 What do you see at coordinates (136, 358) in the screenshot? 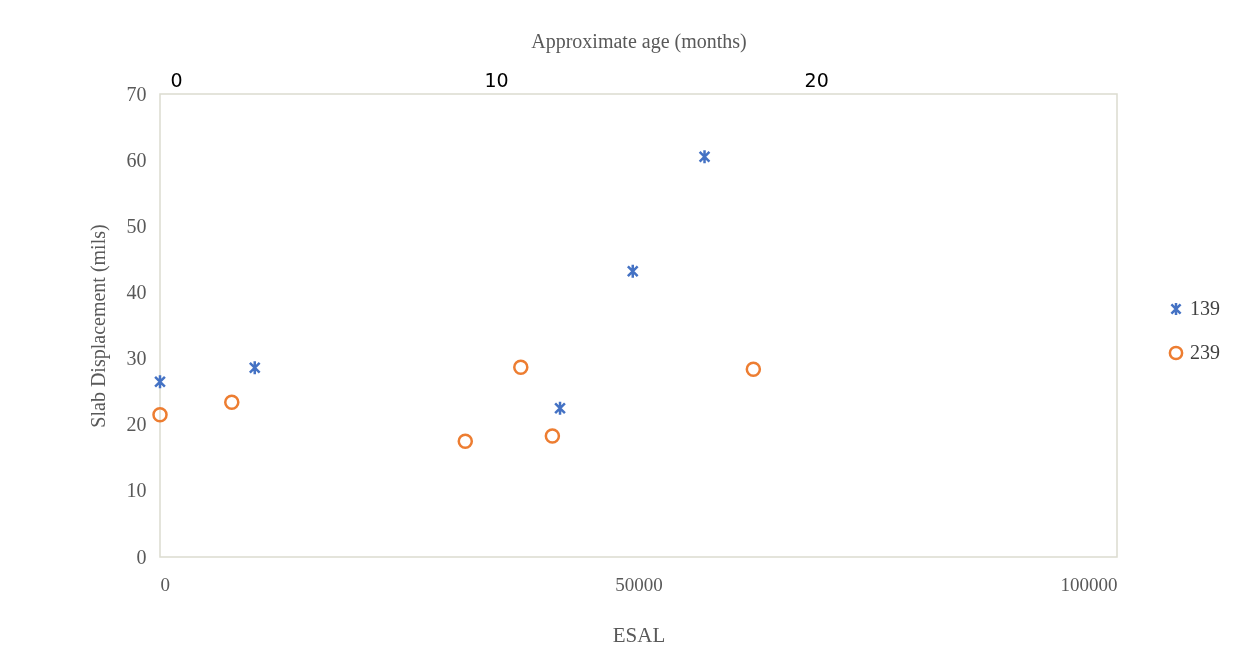
I see `y-tick-label: 30` at bounding box center [136, 358].